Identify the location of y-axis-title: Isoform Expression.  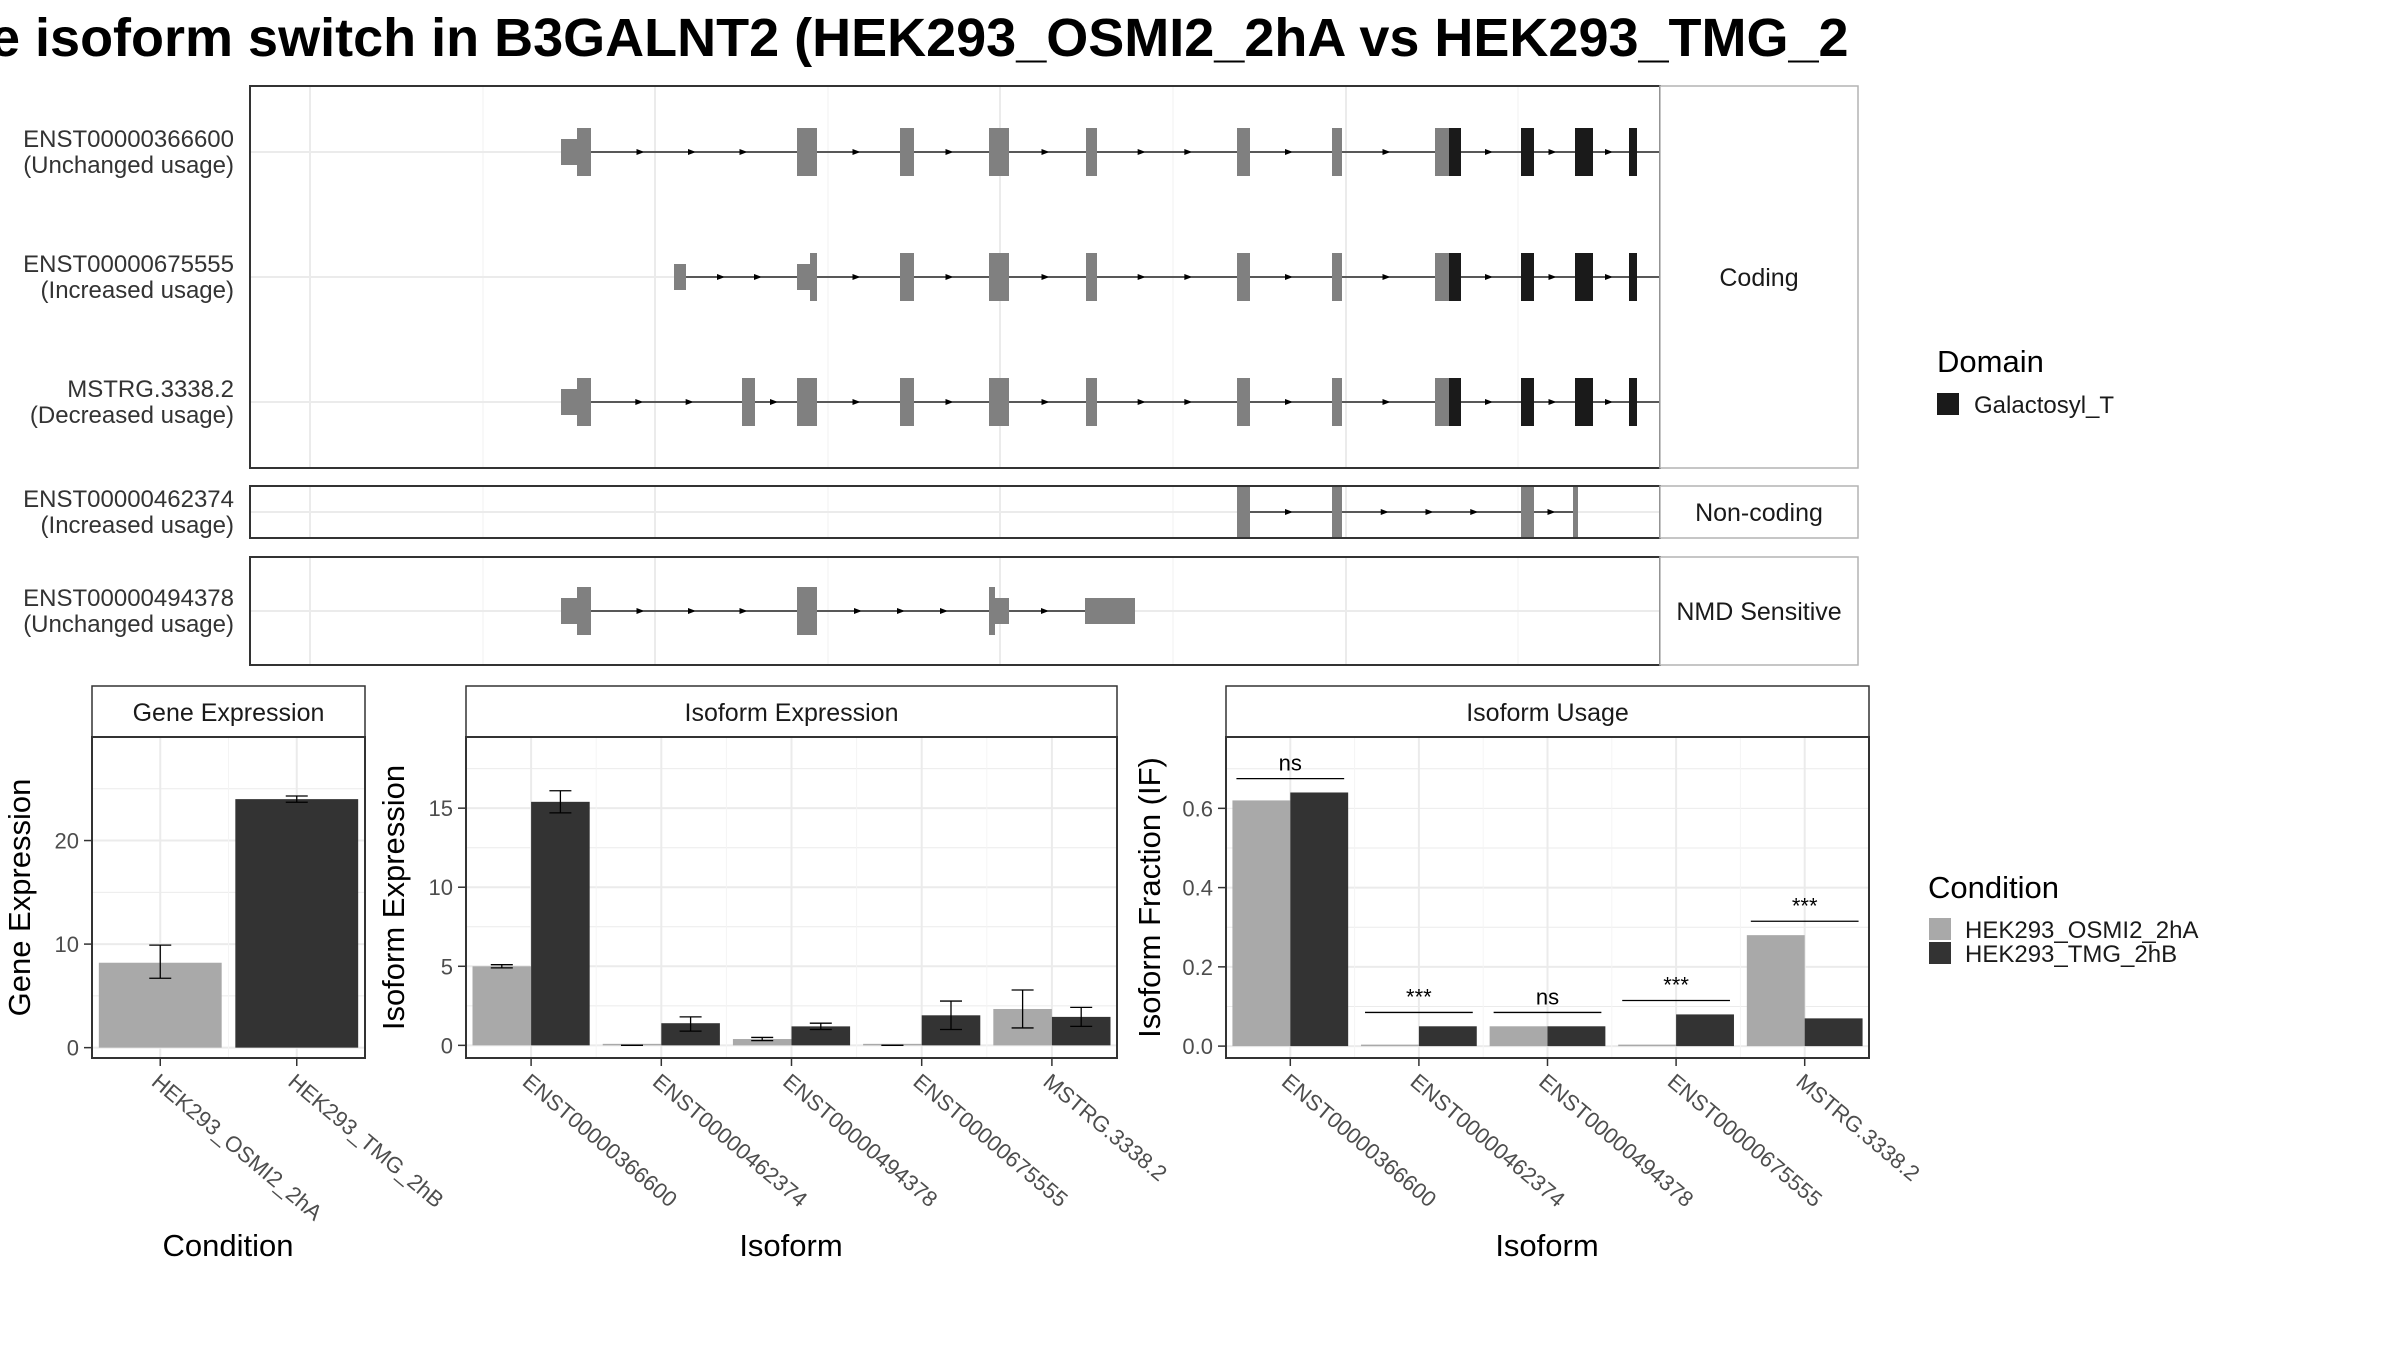
(393, 897).